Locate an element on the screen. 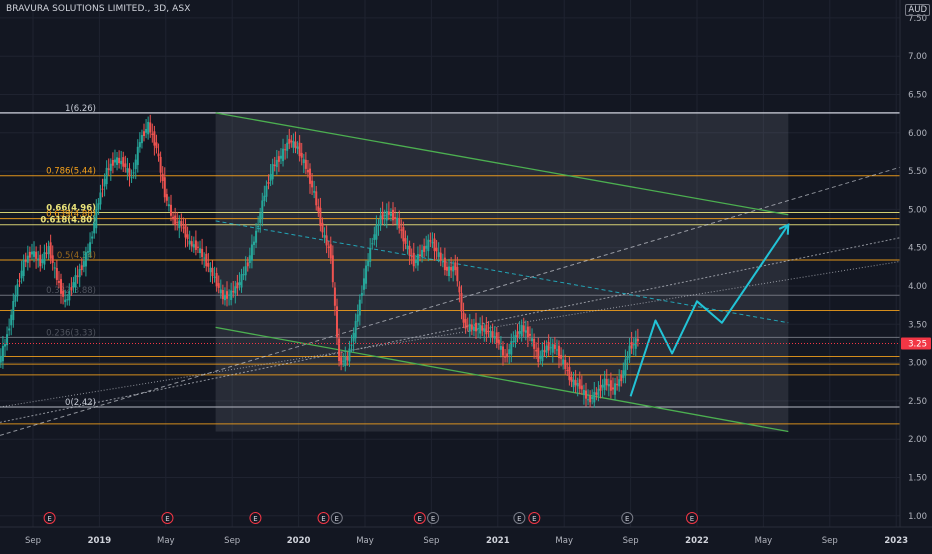 The width and height of the screenshot is (932, 554). time-axis-bg is located at coordinates (466, 538).